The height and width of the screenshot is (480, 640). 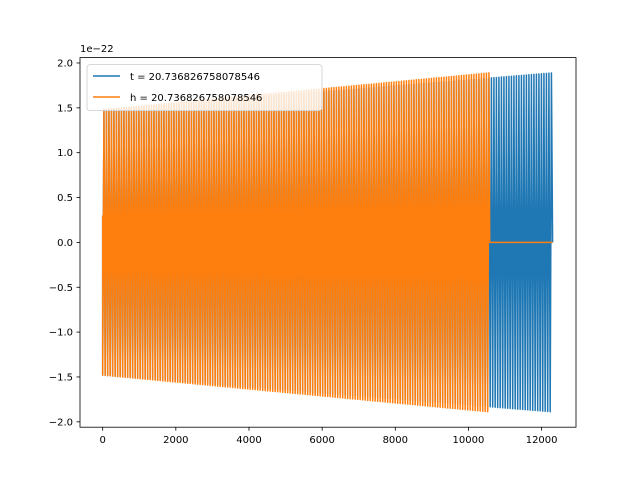 What do you see at coordinates (195, 77) in the screenshot?
I see `legend-label-t: t = 20.736826758078546` at bounding box center [195, 77].